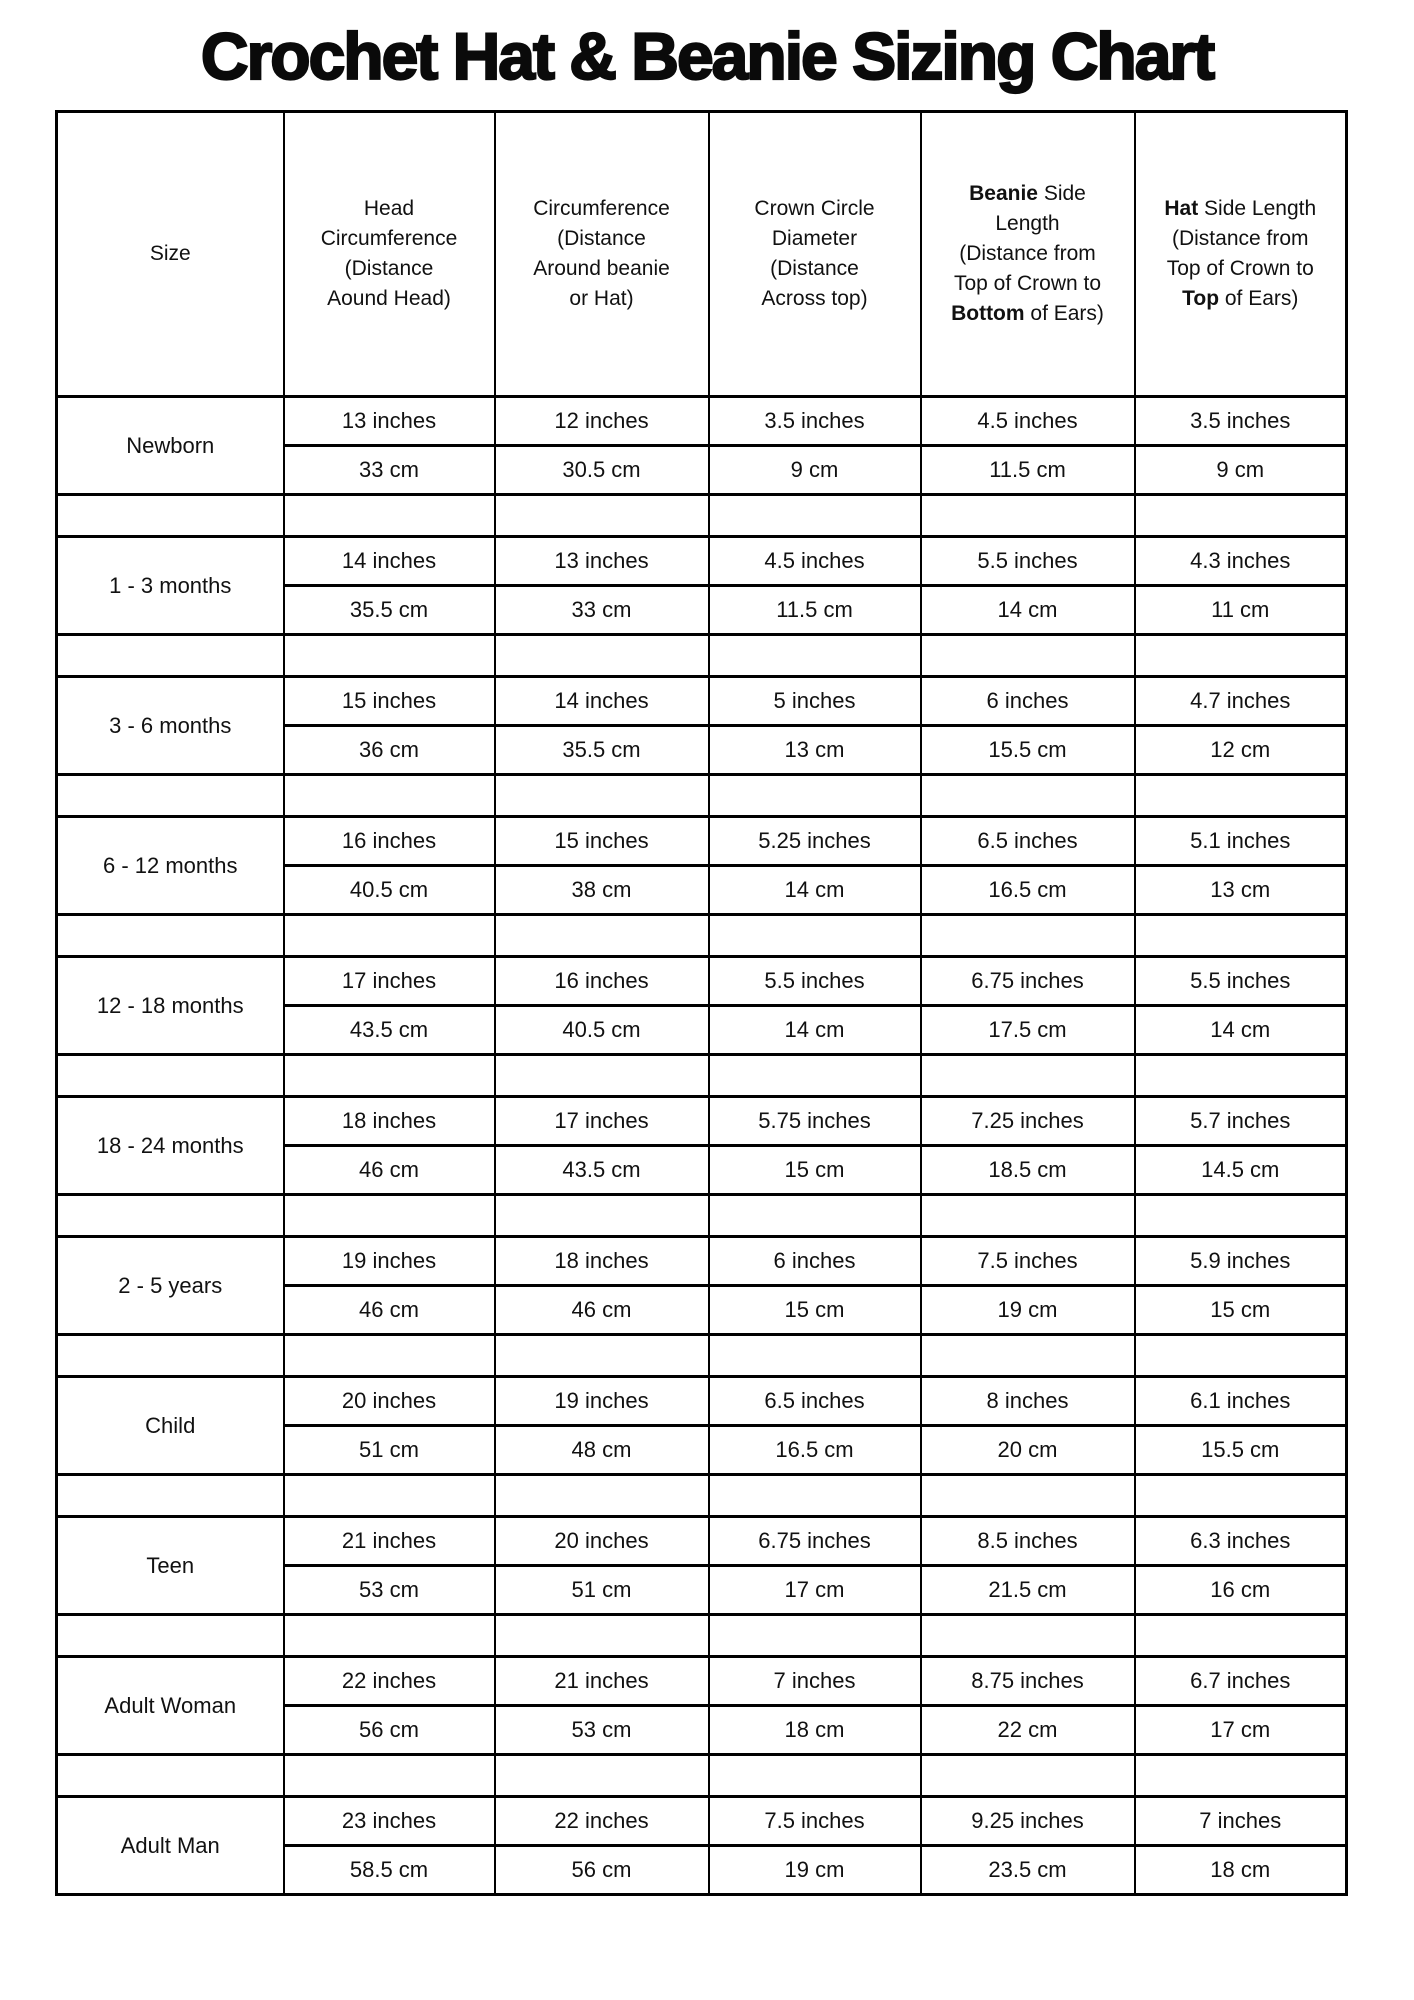 This screenshot has height=2000, width=1414. I want to click on size-cell: 2 - 5 years, so click(170, 1285).